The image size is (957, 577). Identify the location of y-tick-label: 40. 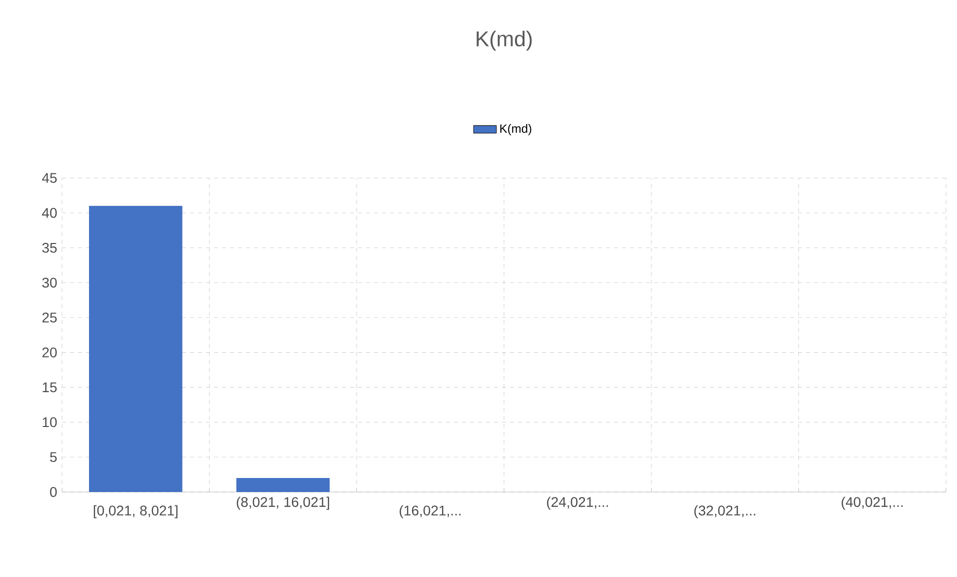
(49, 213).